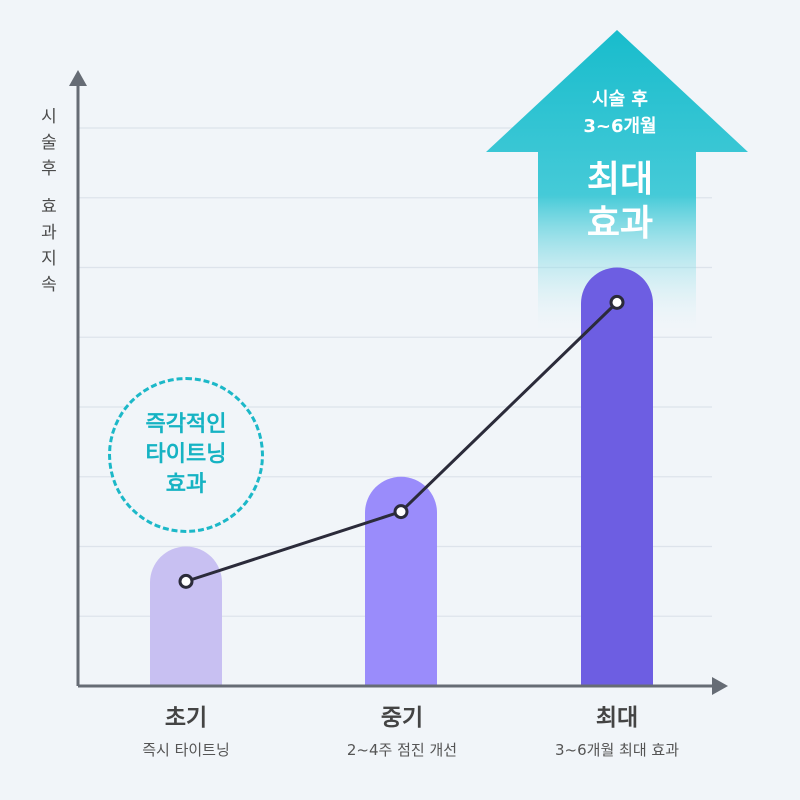  I want to click on ylabel-char: 속, so click(49, 285).